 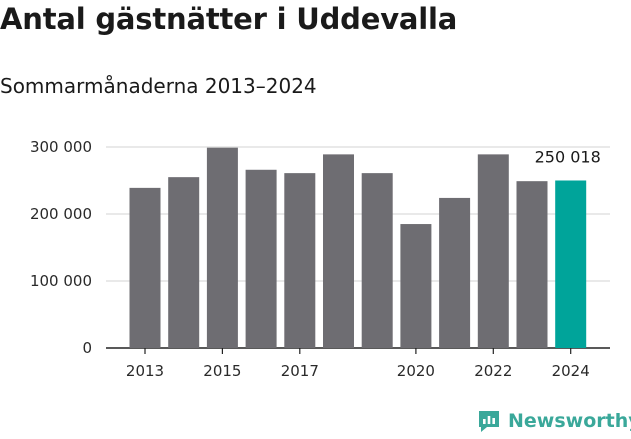 I want to click on brand-name: Newsworthy, so click(x=569, y=421).